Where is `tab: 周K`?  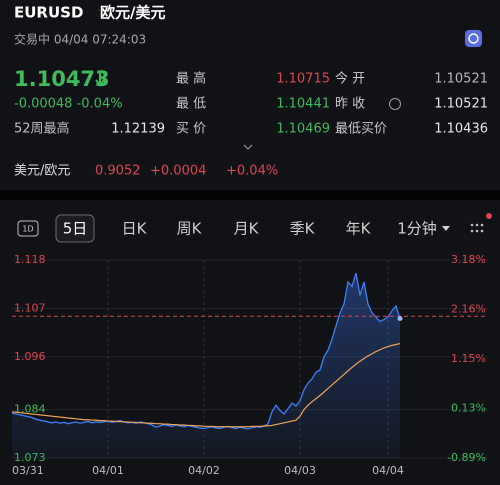
tab: 周K is located at coordinates (190, 229).